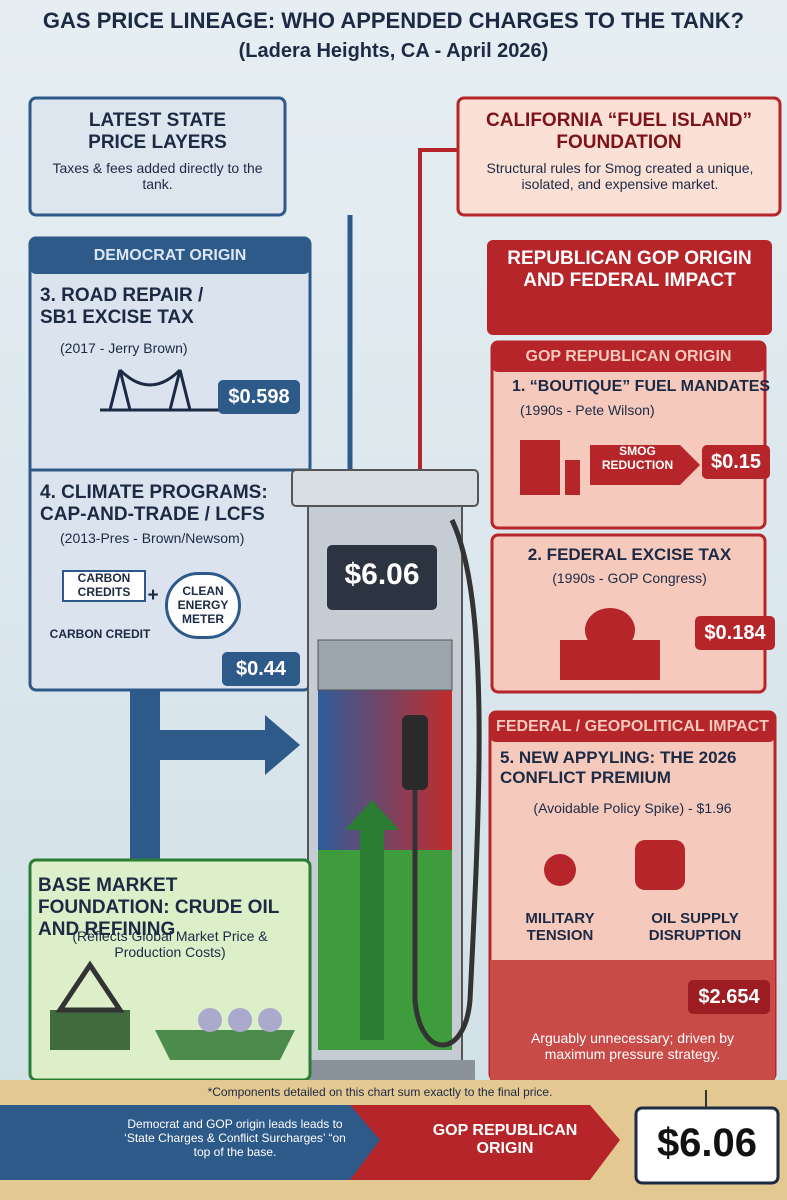 The width and height of the screenshot is (787, 1200). What do you see at coordinates (393, 51) in the screenshot?
I see `subtitle: (Ladera Heights, CA - April 2026)` at bounding box center [393, 51].